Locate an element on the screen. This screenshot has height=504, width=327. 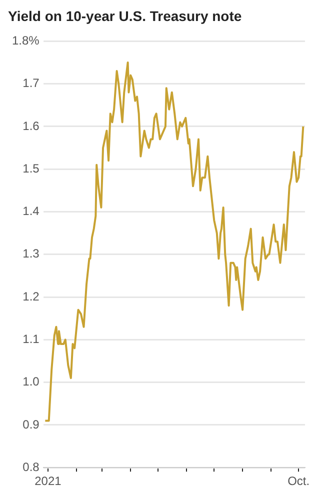
y-tick-label: 0.9 is located at coordinates (31, 424).